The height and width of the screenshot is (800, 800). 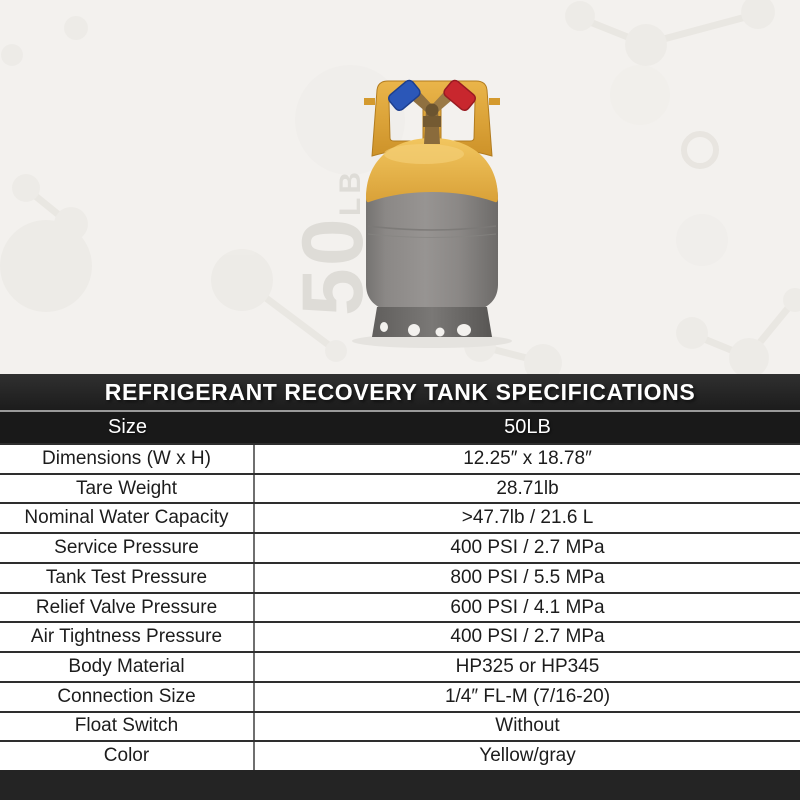 I want to click on table-row: Tare Weight 28.71lb, so click(x=400, y=487).